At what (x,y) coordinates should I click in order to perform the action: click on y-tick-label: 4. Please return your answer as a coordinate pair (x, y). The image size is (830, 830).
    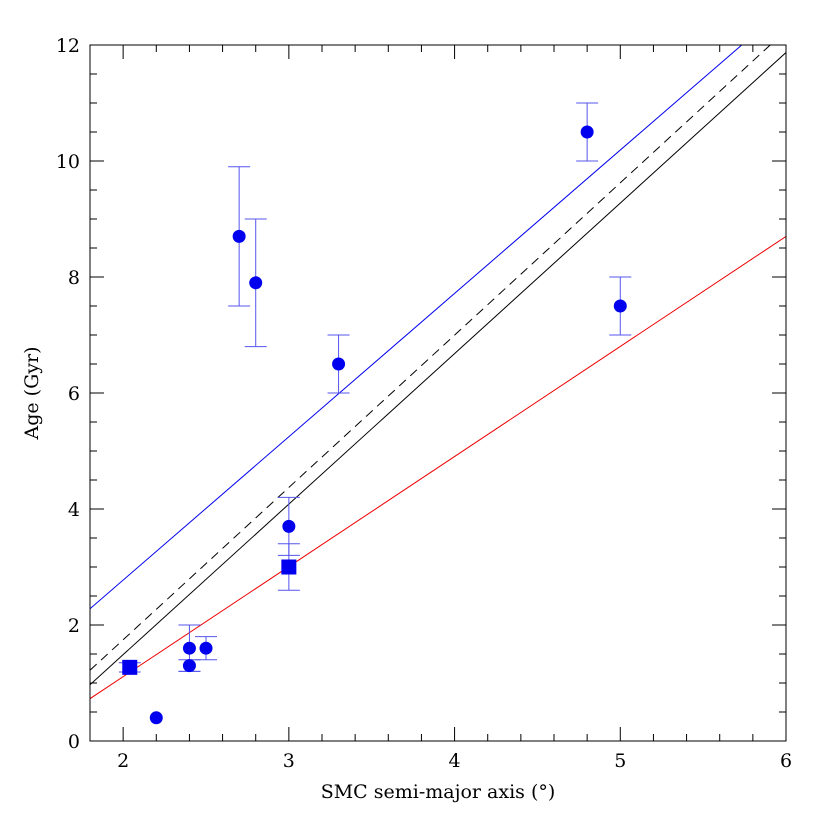
    Looking at the image, I should click on (74, 510).